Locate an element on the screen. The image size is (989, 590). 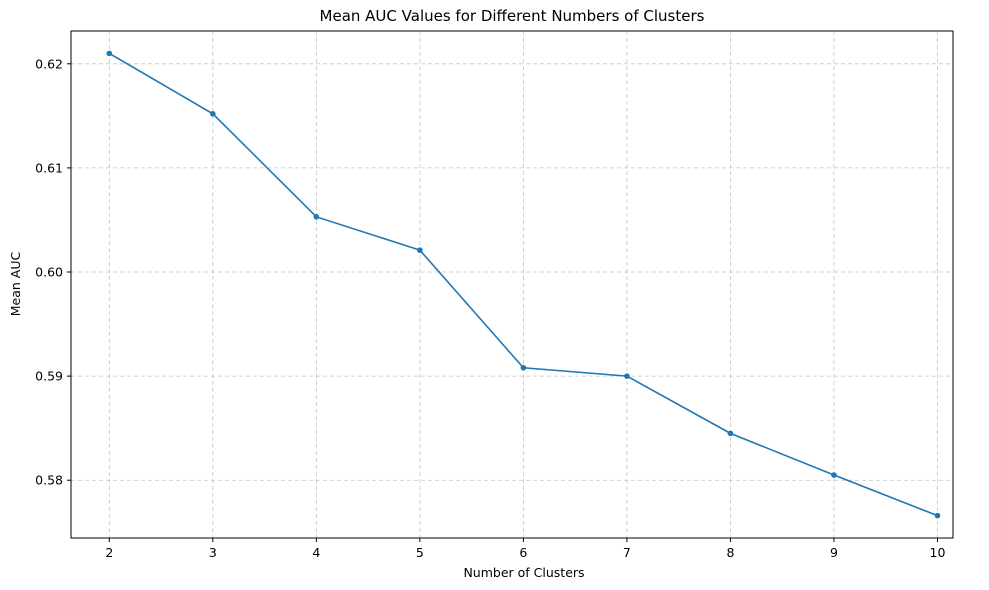
x-tick-label: 9 is located at coordinates (834, 552).